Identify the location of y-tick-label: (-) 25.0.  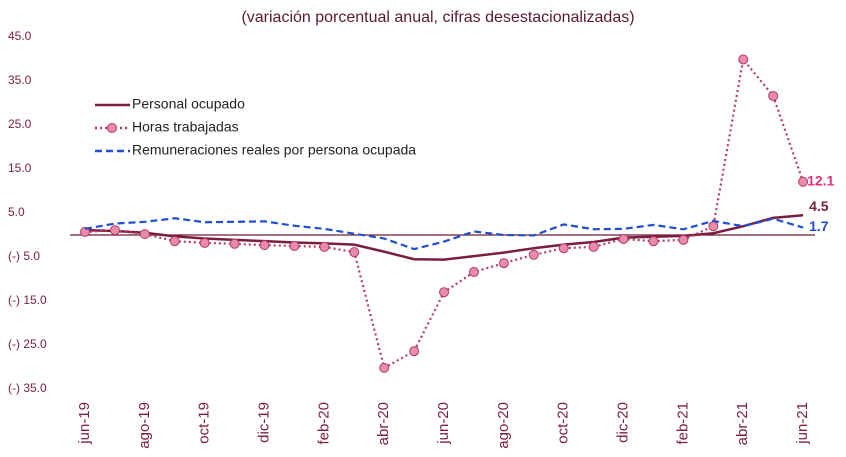
(27, 344).